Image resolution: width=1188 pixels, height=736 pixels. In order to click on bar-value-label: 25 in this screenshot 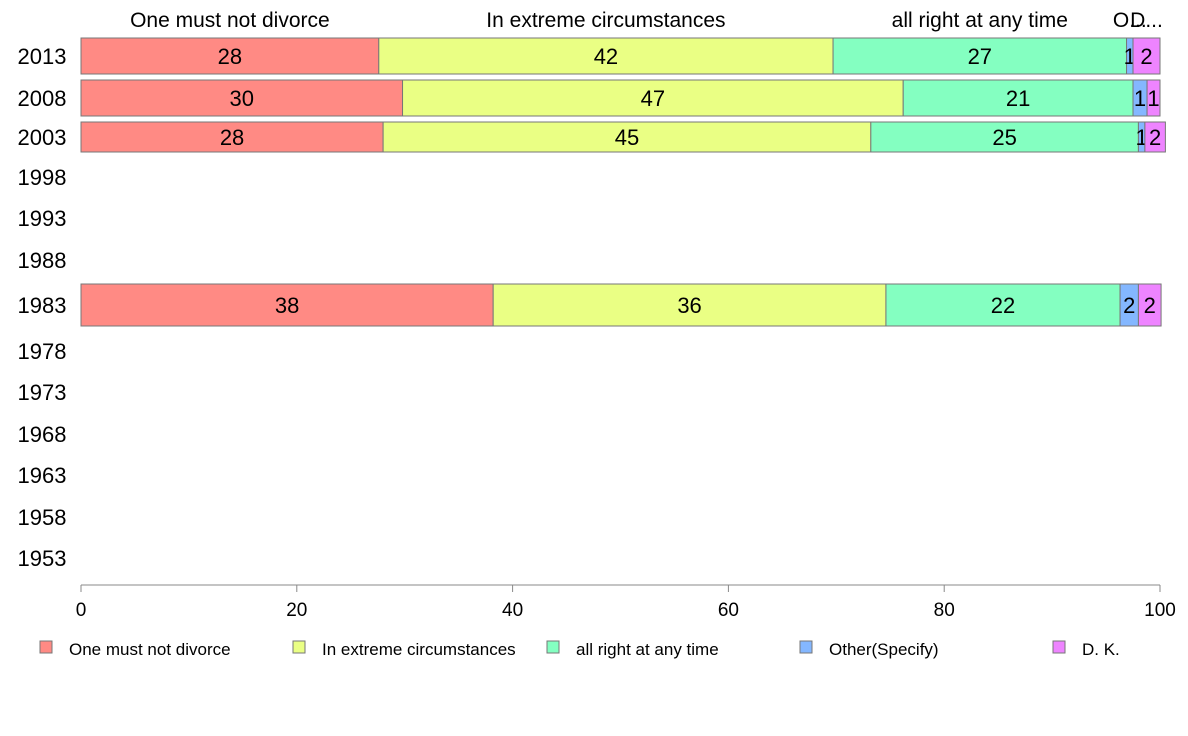, I will do `click(1004, 137)`.